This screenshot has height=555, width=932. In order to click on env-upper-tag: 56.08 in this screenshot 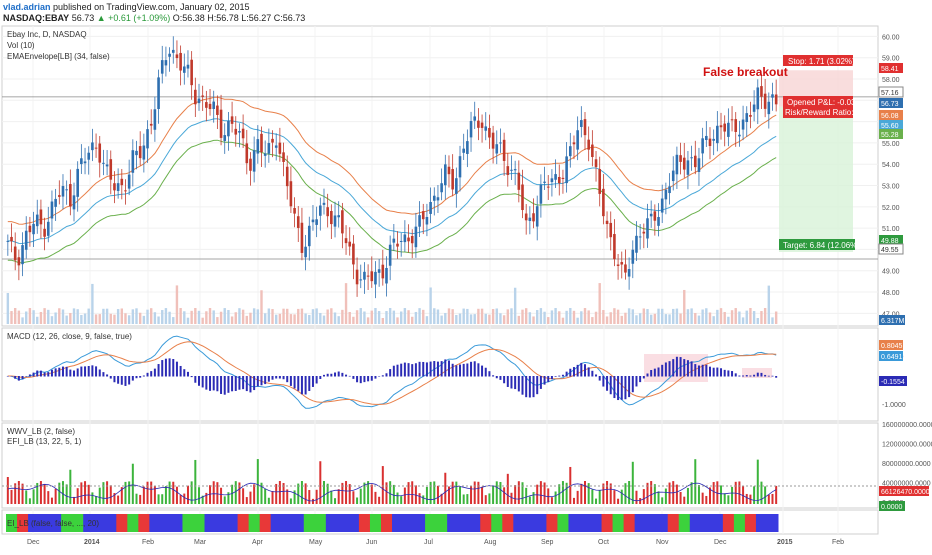, I will do `click(890, 116)`.